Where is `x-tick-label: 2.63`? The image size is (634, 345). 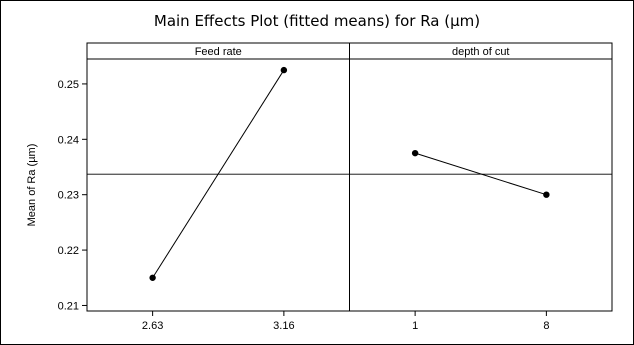 x-tick-label: 2.63 is located at coordinates (152, 326).